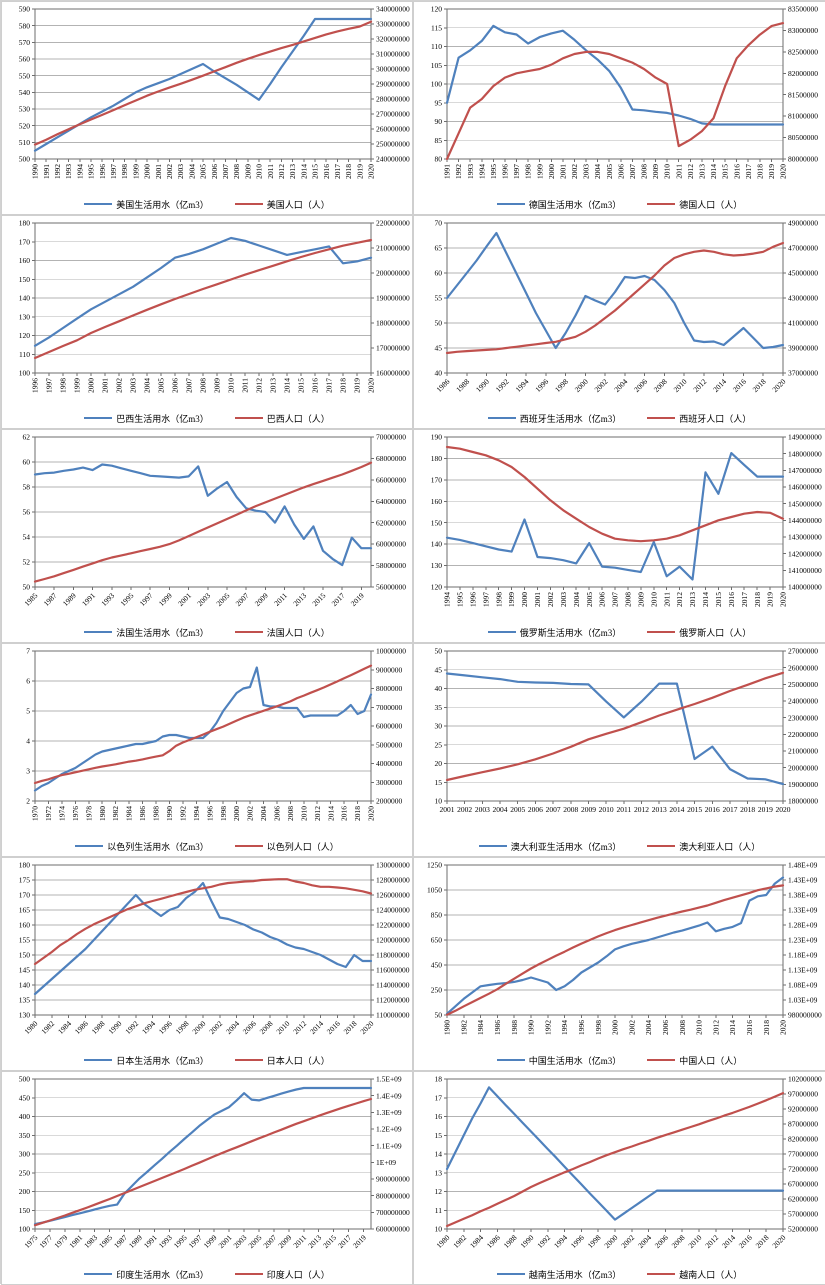 This screenshot has width=825, height=1285. What do you see at coordinates (25, 9) in the screenshot?
I see `left-axis-label: 590` at bounding box center [25, 9].